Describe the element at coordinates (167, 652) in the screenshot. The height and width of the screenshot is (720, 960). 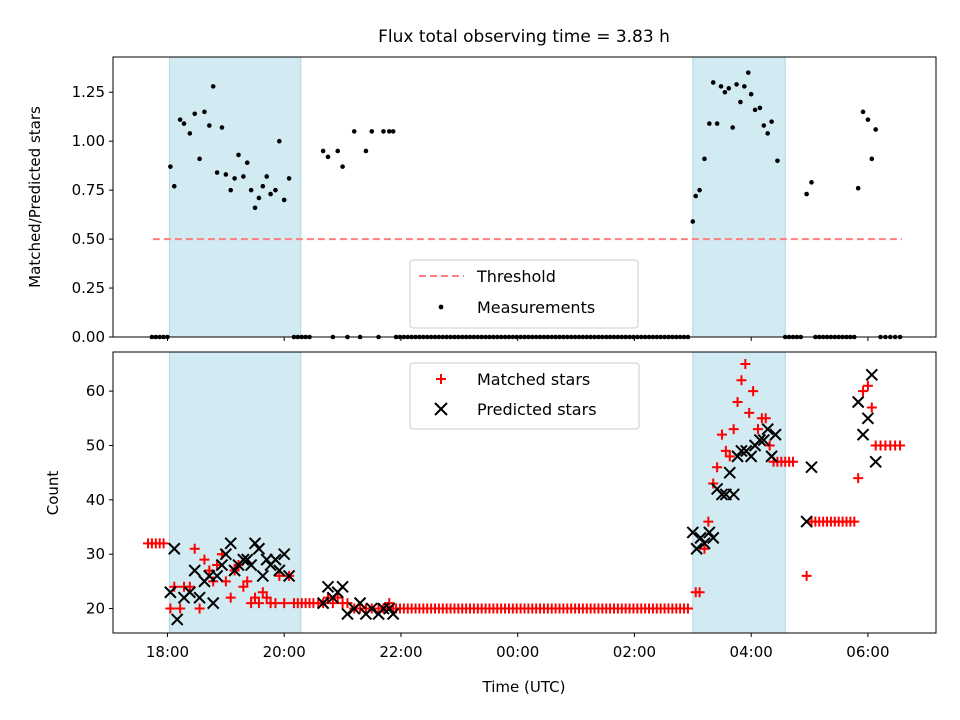
I see `x-tick-label: 18:00` at that location.